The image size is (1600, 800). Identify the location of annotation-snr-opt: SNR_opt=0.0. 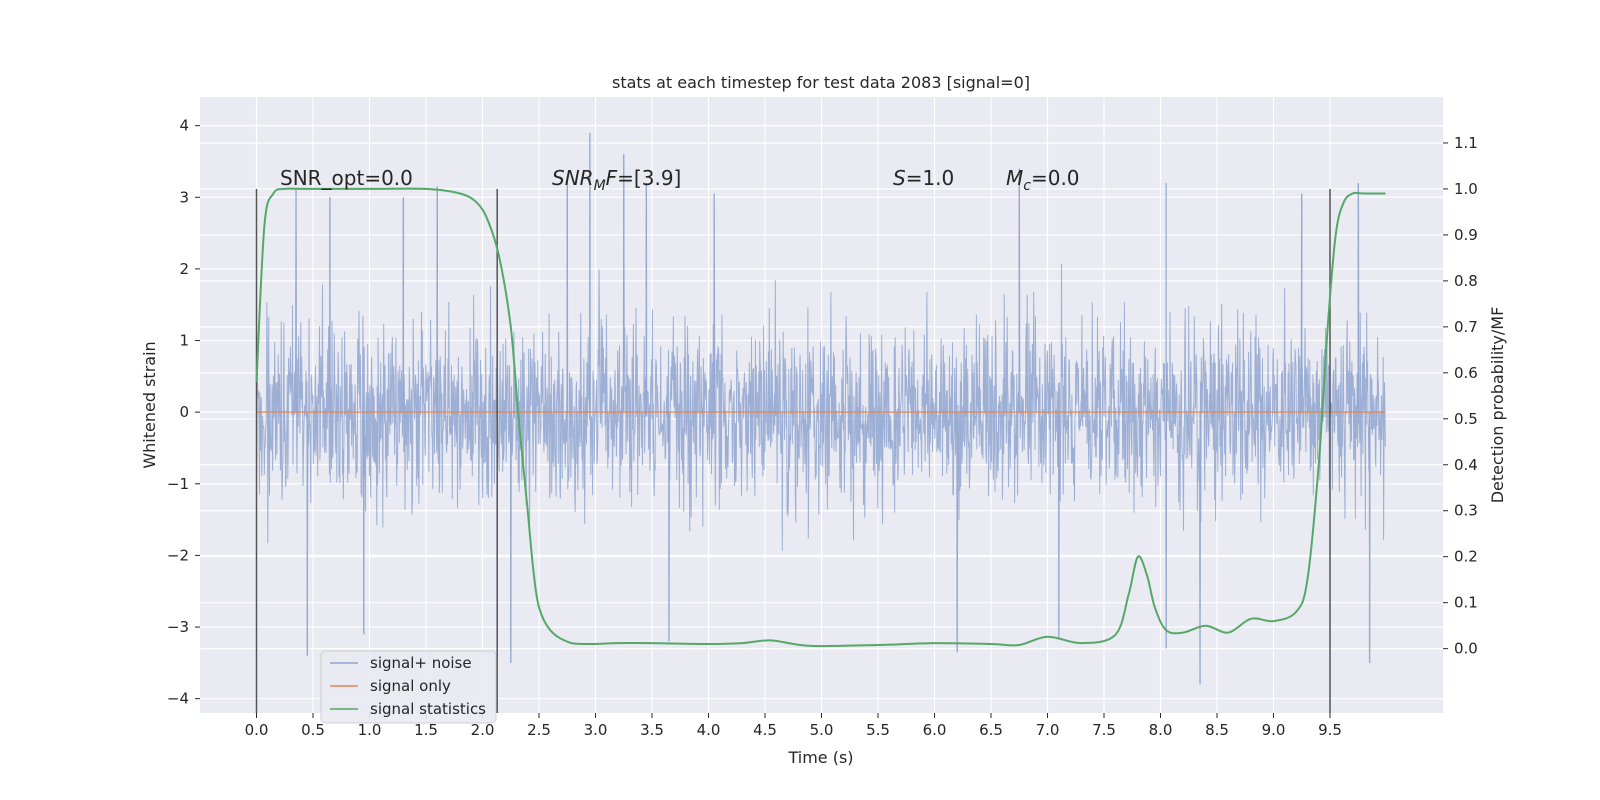
(346, 178).